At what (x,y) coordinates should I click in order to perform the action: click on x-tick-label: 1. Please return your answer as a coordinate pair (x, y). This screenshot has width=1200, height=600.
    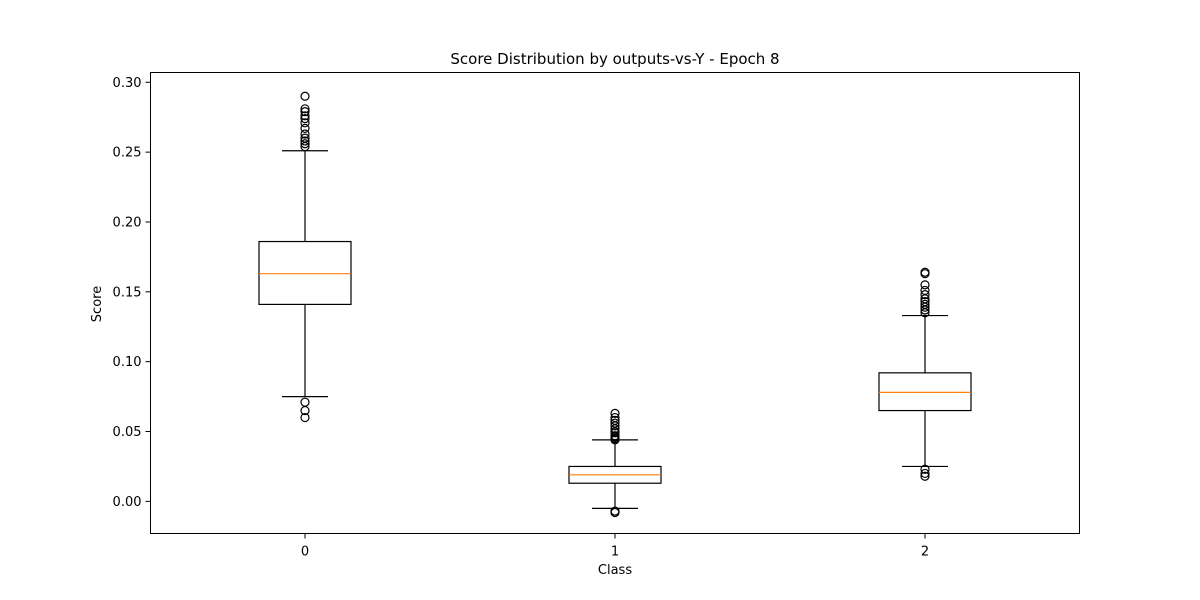
    Looking at the image, I should click on (615, 552).